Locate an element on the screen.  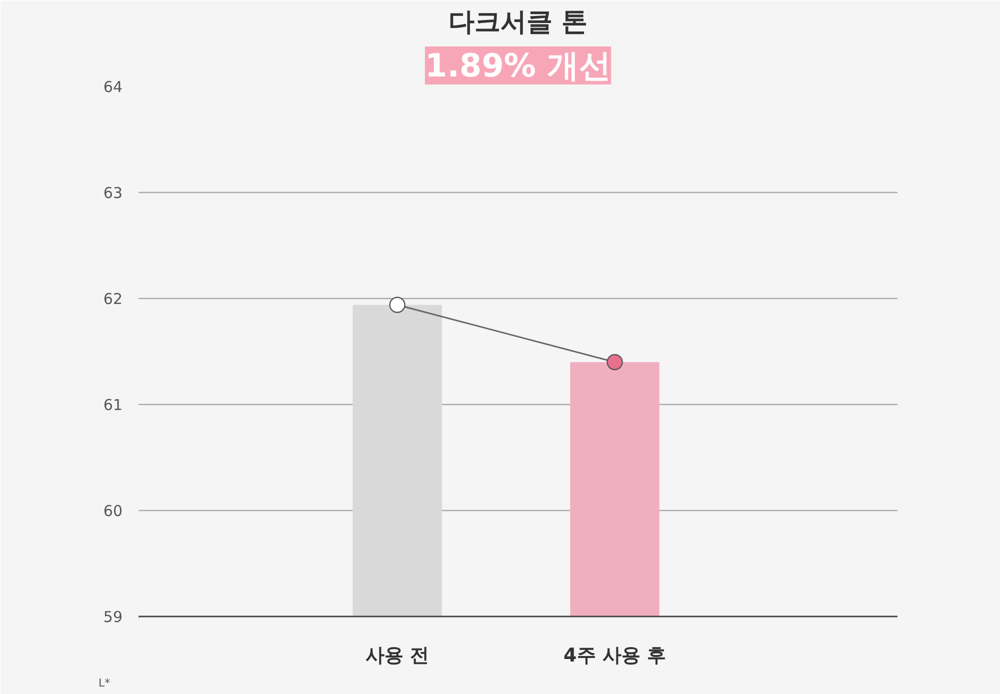
x-tick-label: 4주 사용 후 is located at coordinates (615, 655).